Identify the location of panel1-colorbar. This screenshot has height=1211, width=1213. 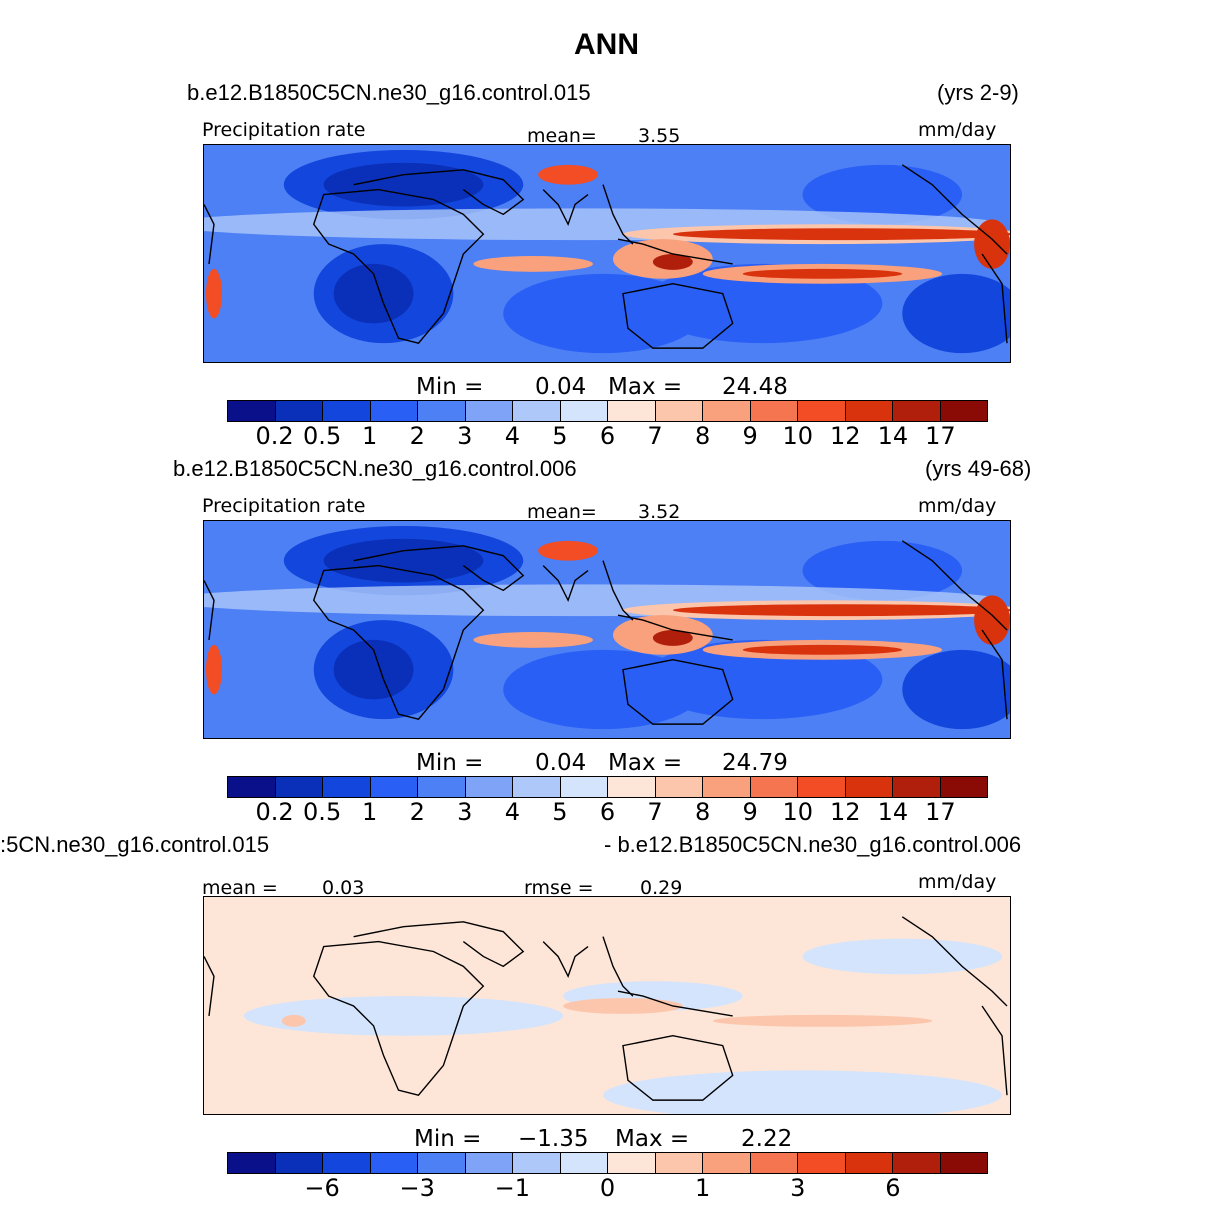
(607, 411).